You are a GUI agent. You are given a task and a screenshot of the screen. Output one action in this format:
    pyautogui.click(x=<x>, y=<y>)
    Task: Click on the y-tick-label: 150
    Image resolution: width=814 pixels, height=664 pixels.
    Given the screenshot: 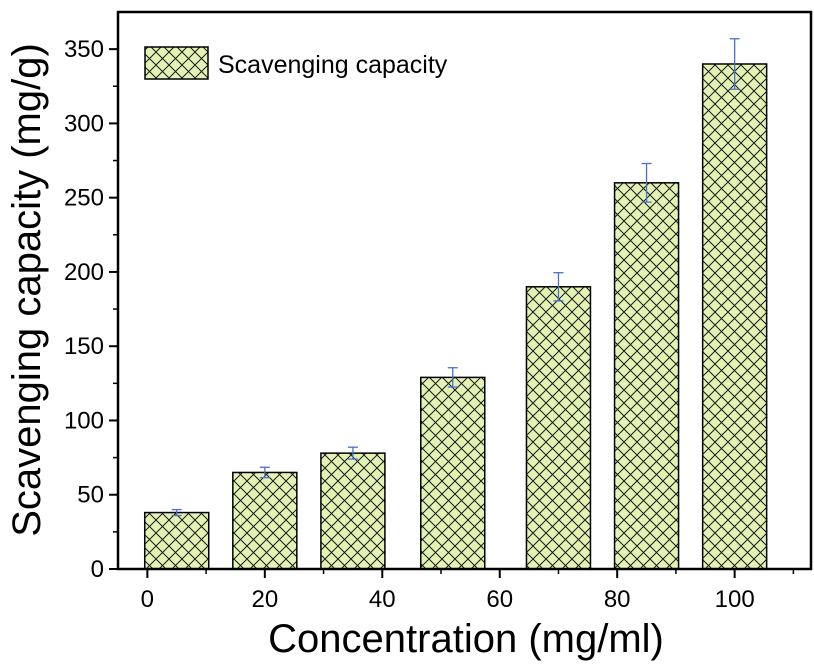 What is the action you would take?
    pyautogui.click(x=84, y=346)
    